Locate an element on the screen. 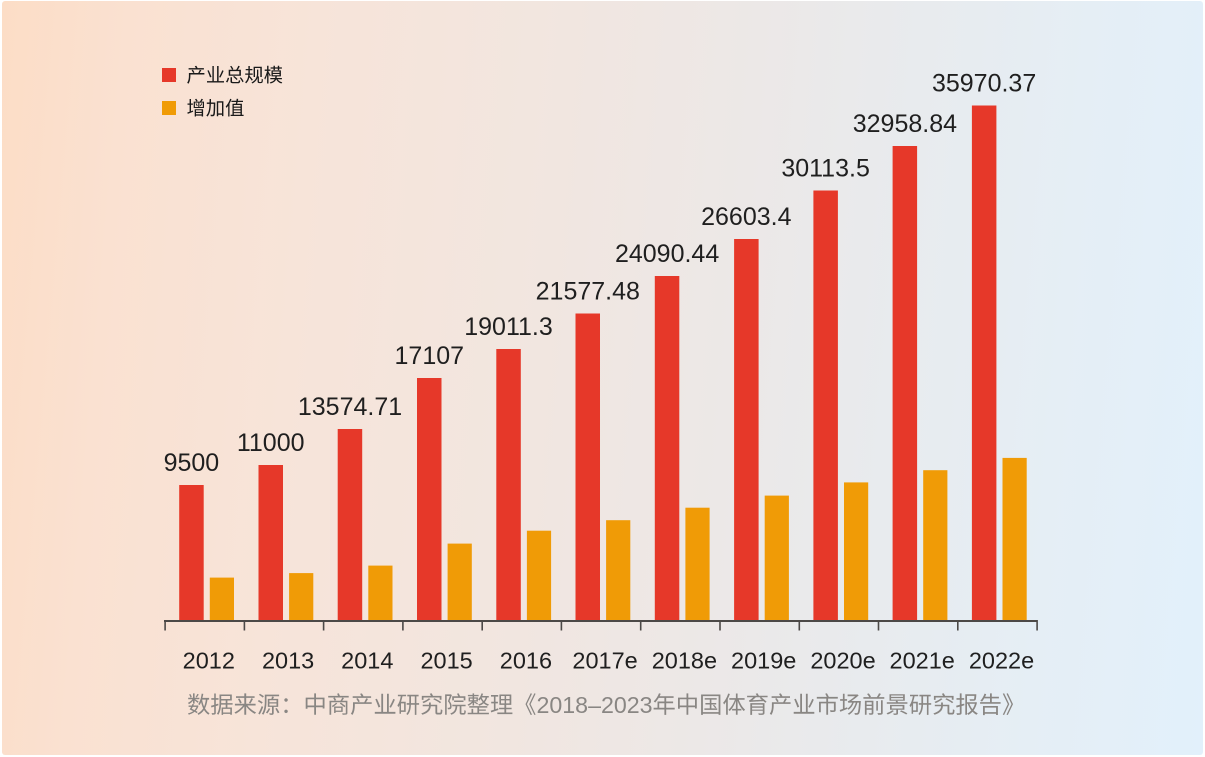 This screenshot has width=1205, height=757. svg-text: 2015 is located at coordinates (446, 661).